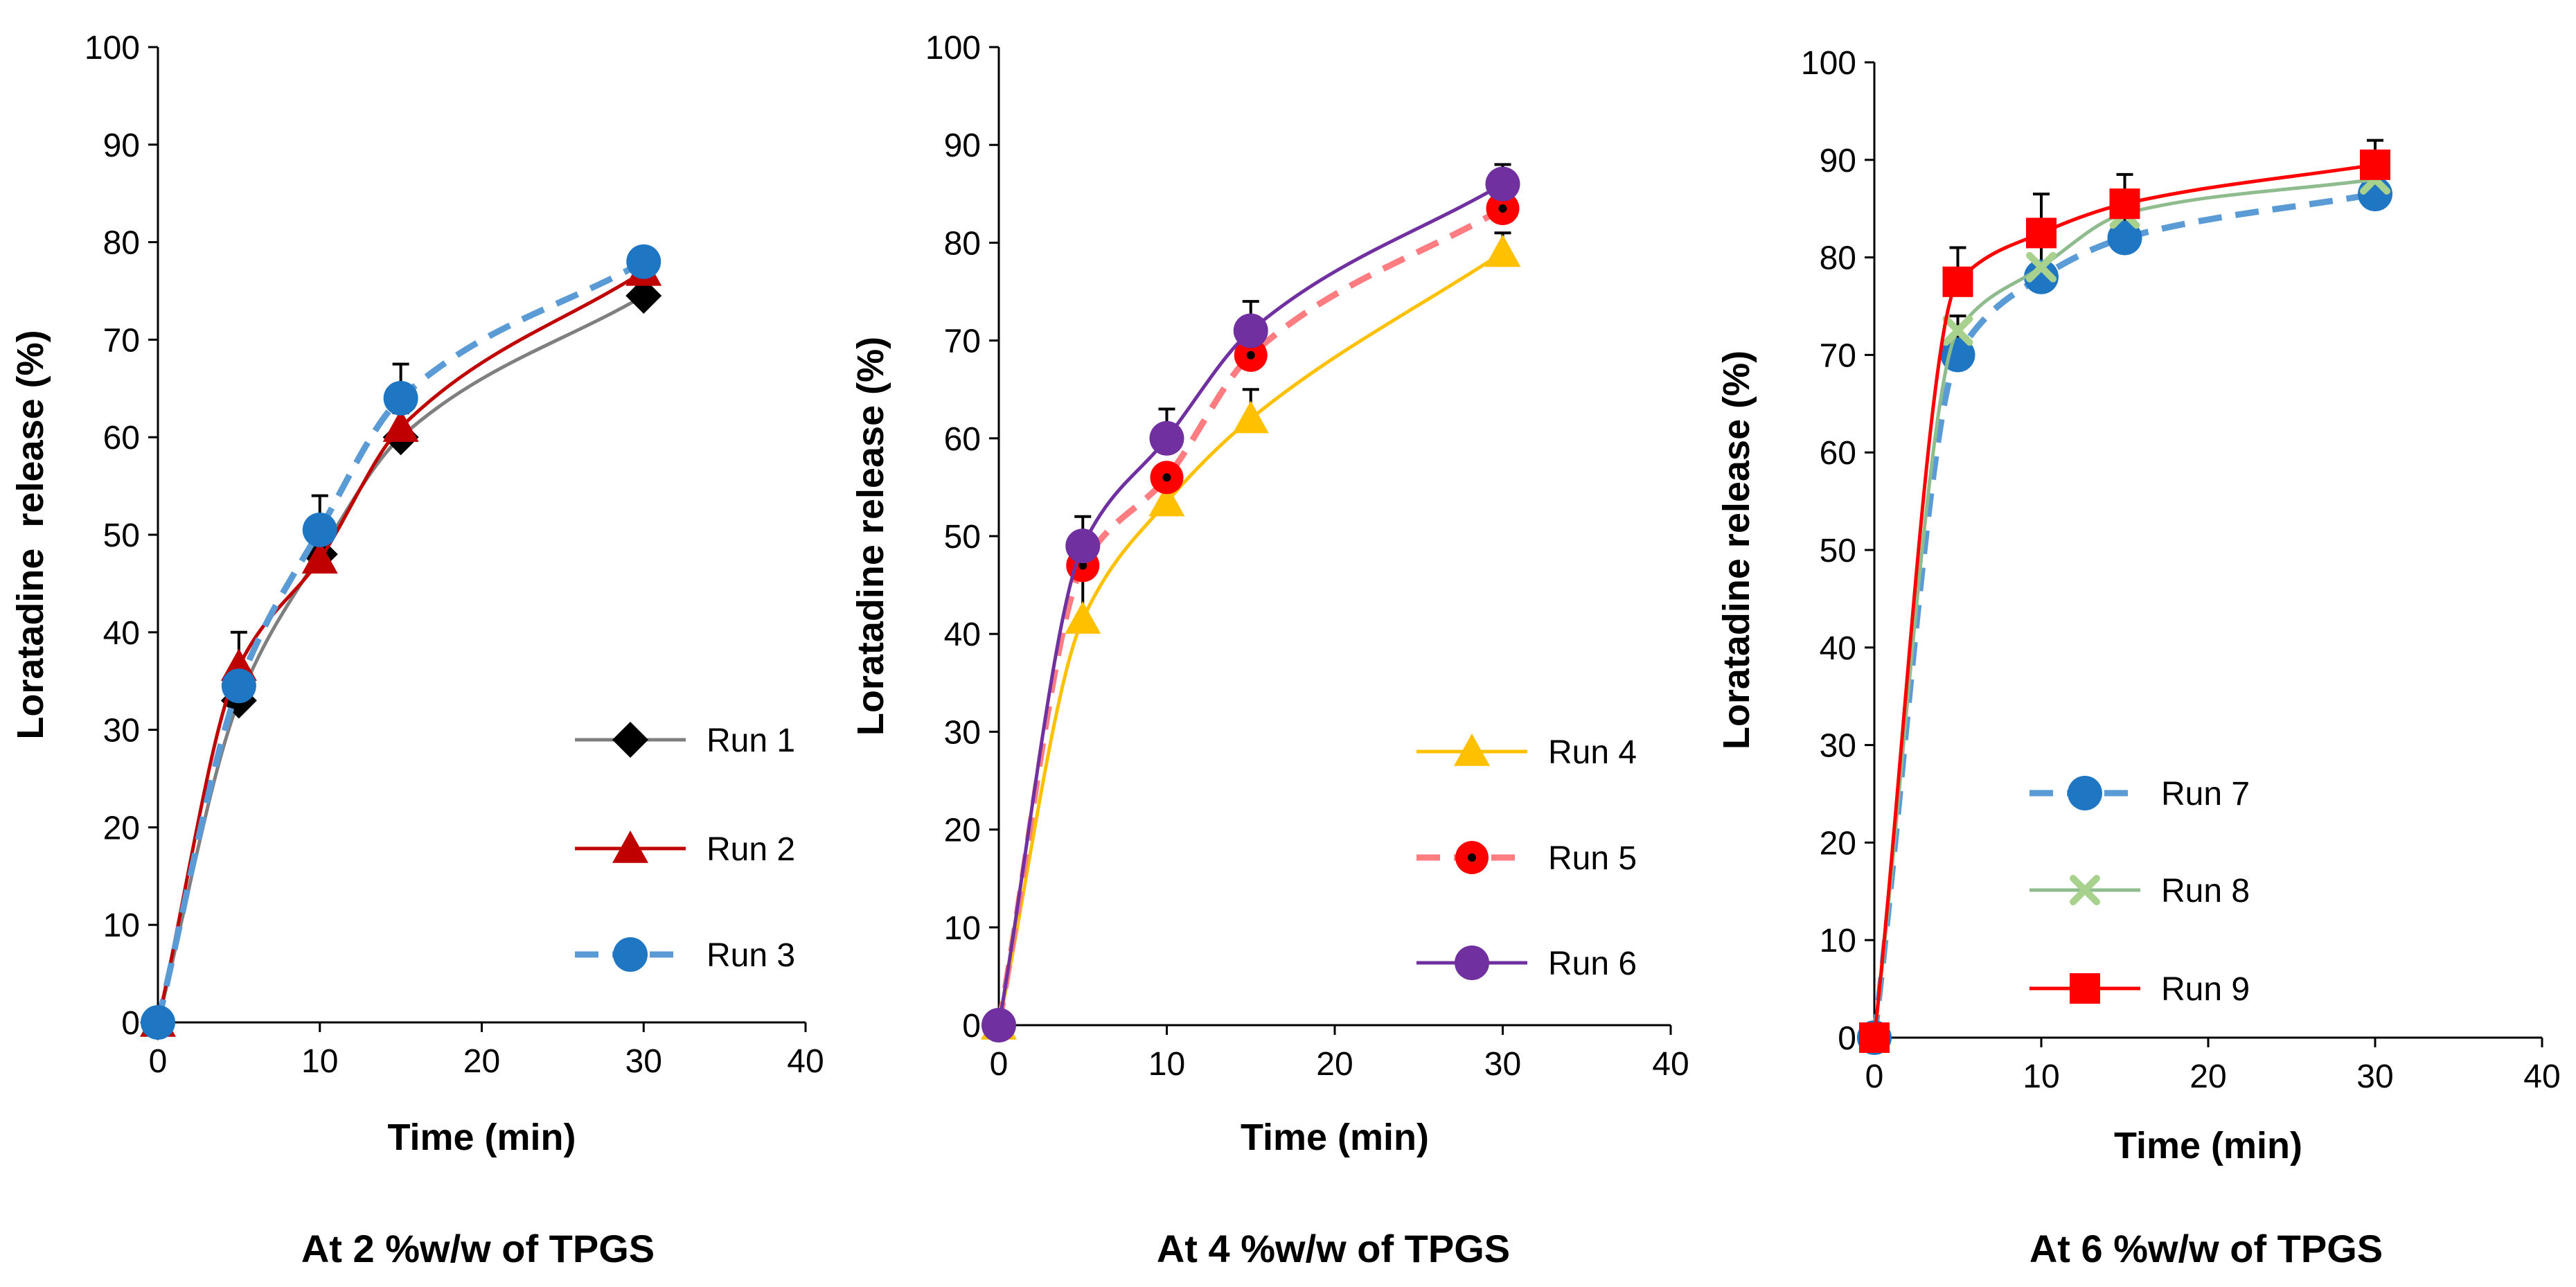 This screenshot has height=1287, width=2576. I want to click on panel-caption: At 6 %w/w of TPGS, so click(2206, 1248).